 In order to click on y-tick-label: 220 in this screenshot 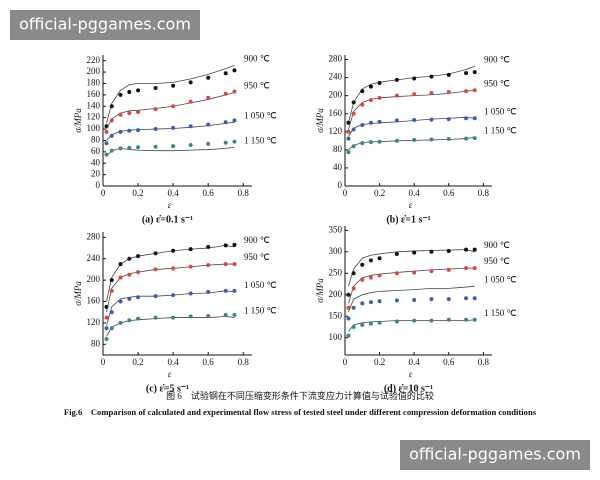, I will do `click(94, 60)`.